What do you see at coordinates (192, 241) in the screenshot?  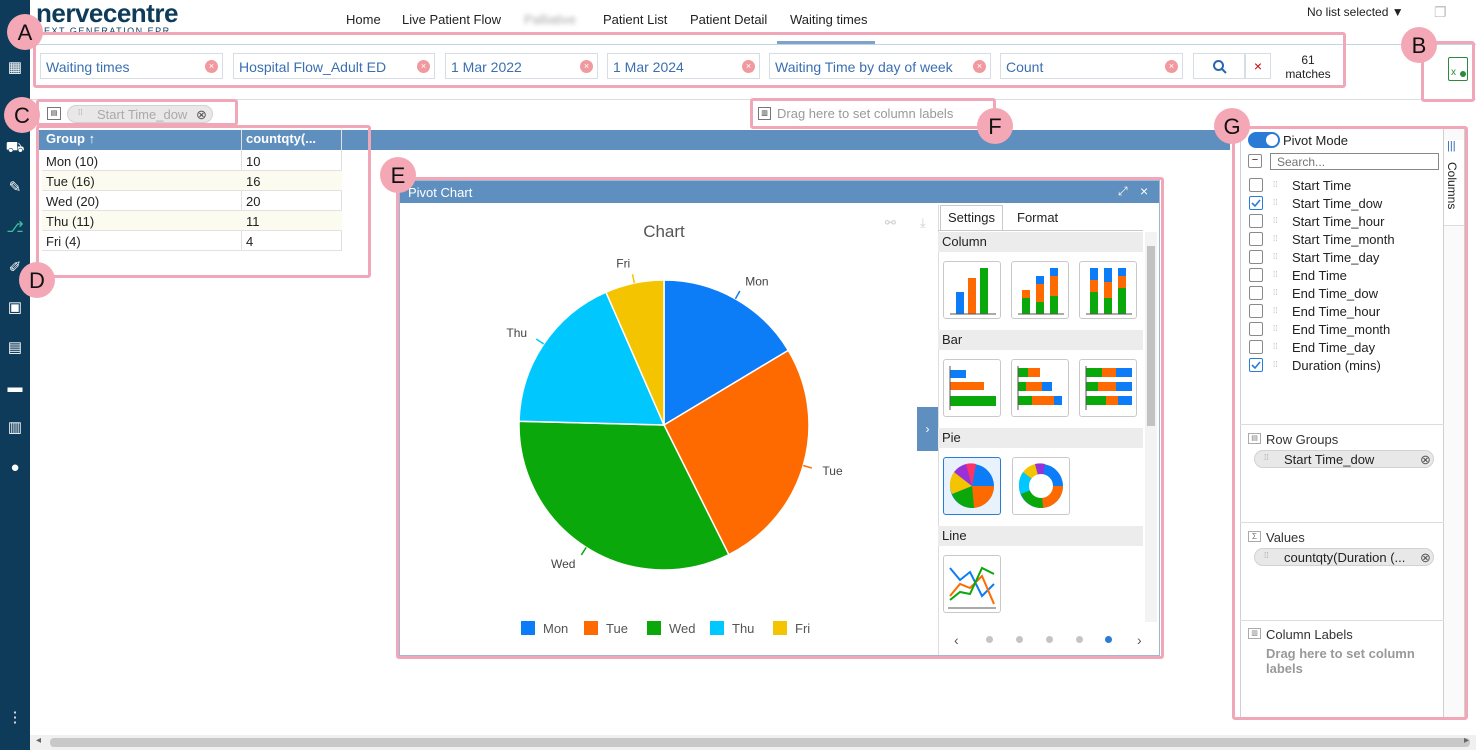 I see `table-row: Fri (4) 4` at bounding box center [192, 241].